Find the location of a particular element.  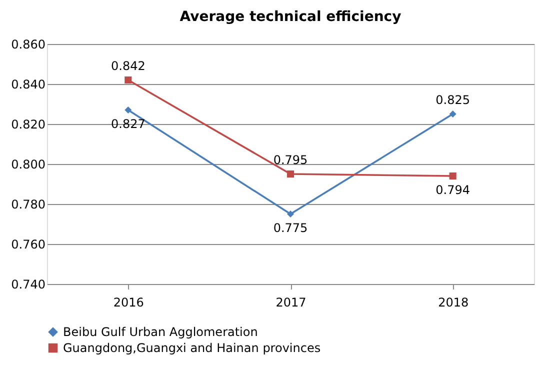

data-label: 0.842 is located at coordinates (128, 66).